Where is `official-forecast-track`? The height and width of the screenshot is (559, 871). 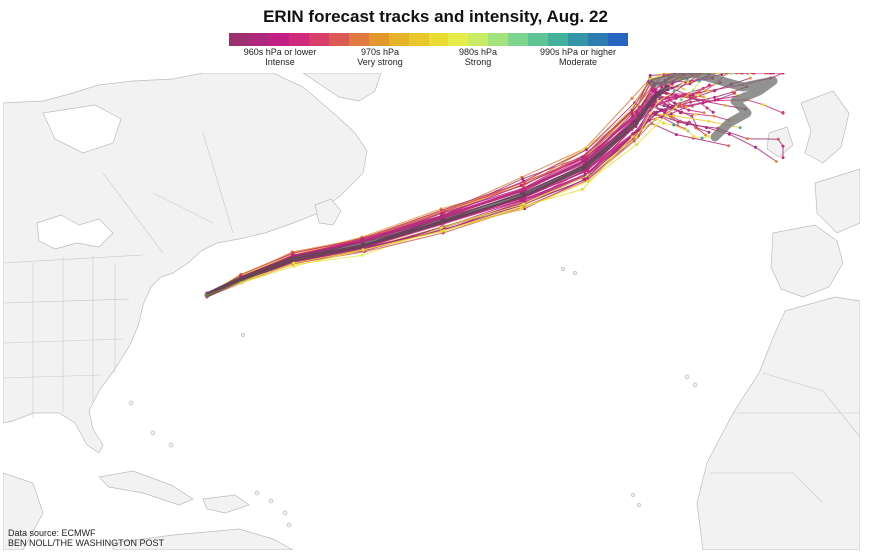 official-forecast-track is located at coordinates (713, 107).